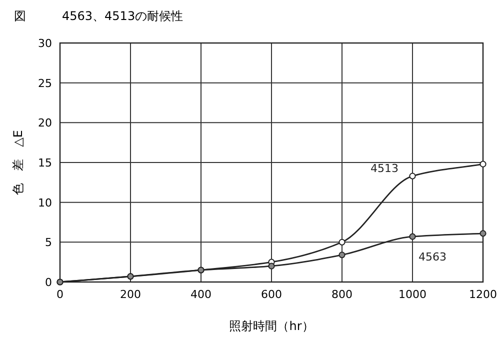 Image resolution: width=500 pixels, height=349 pixels. Describe the element at coordinates (201, 294) in the screenshot. I see `x-tick-label: 400` at that location.